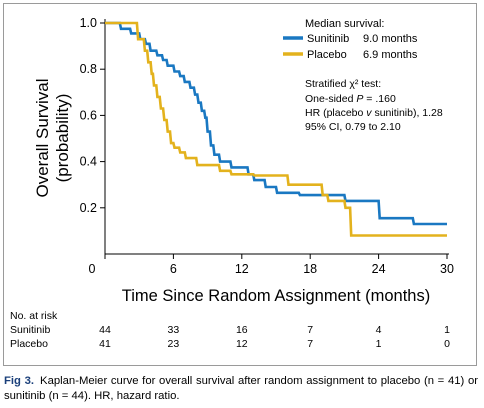  What do you see at coordinates (174, 344) in the screenshot?
I see `risk-count-placebo: 23` at bounding box center [174, 344].